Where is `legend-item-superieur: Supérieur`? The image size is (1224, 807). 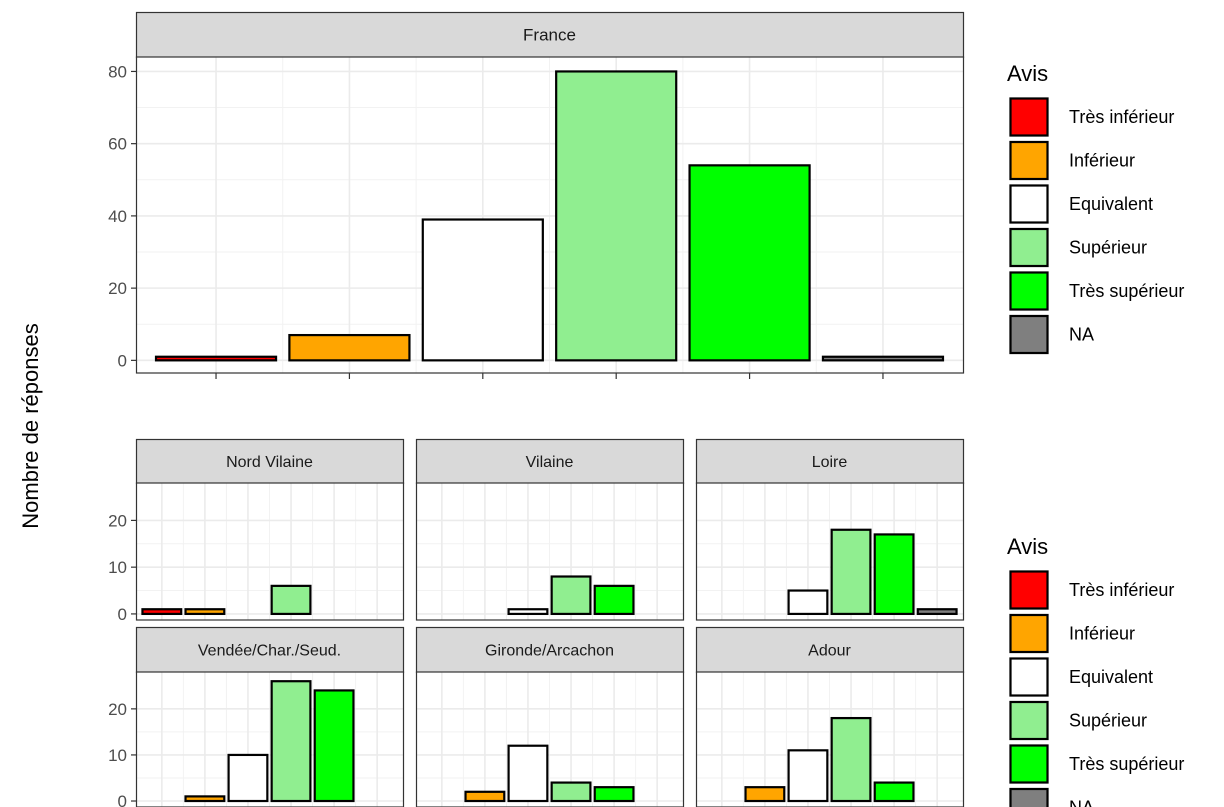 legend-item-superieur: Supérieur is located at coordinates (1078, 247).